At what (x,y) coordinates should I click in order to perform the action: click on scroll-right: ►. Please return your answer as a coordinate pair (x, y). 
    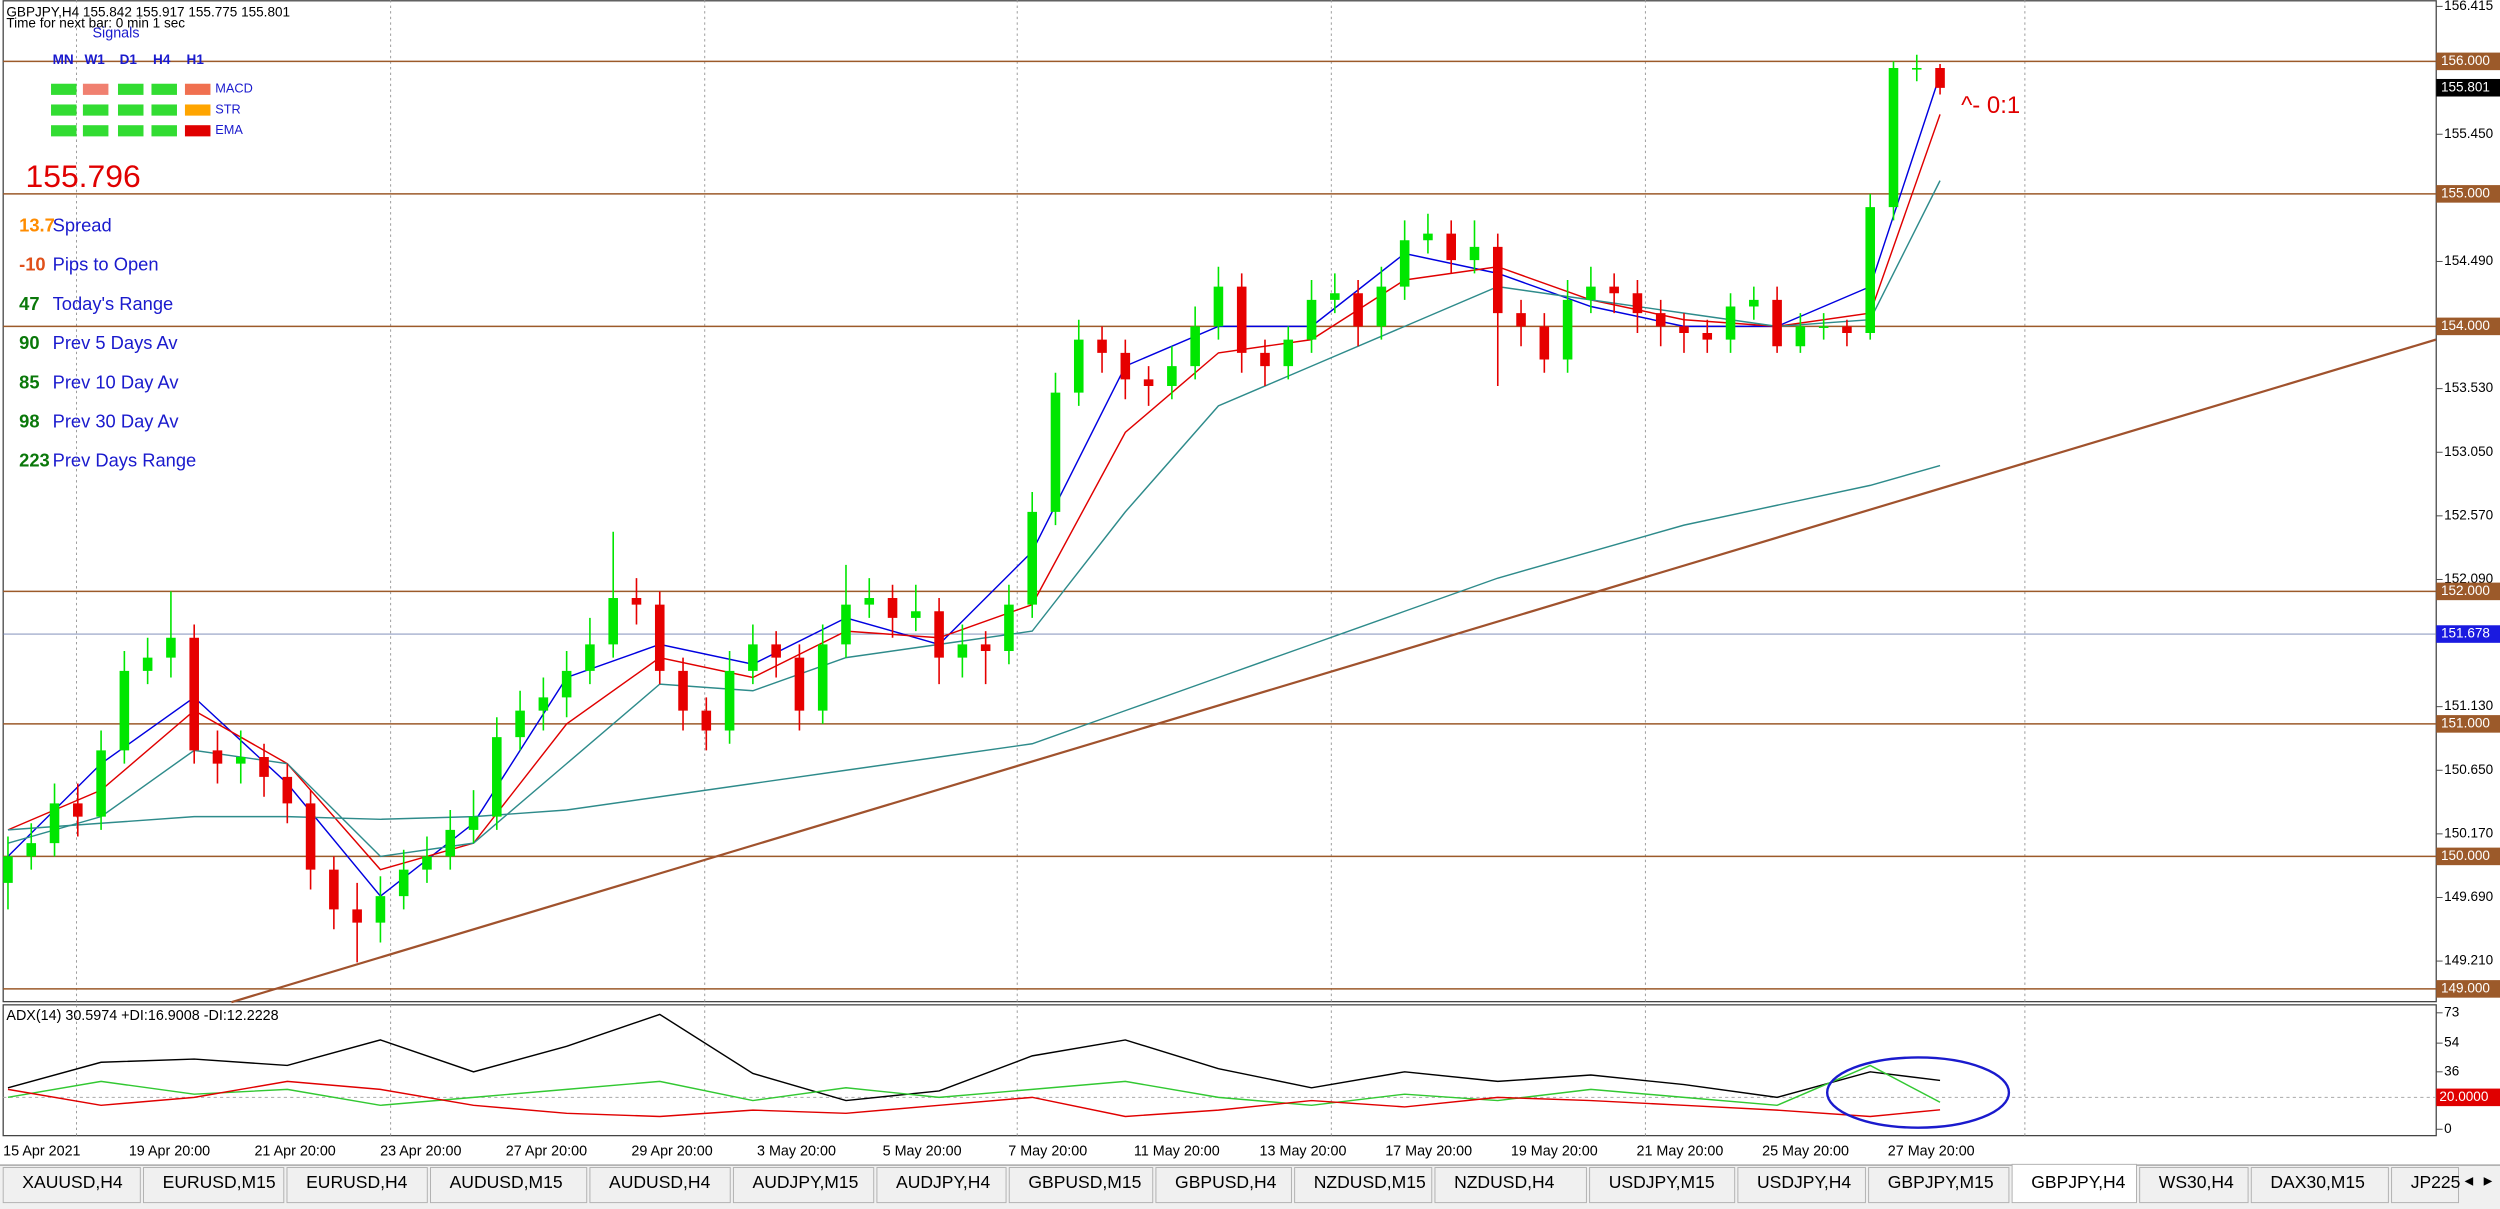
    Looking at the image, I should click on (2488, 1182).